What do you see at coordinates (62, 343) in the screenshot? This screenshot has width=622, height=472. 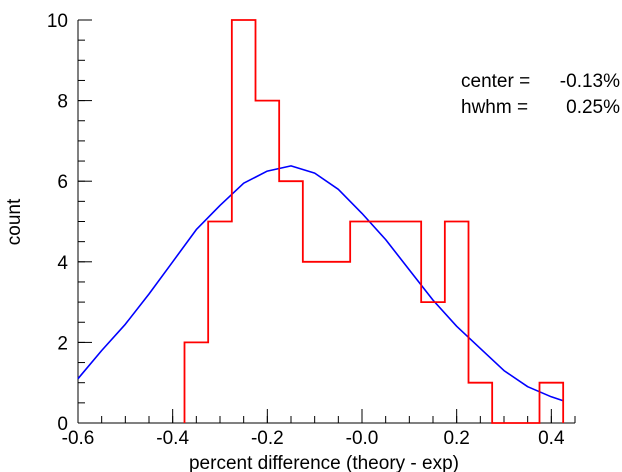 I see `y-tick-label: 2` at bounding box center [62, 343].